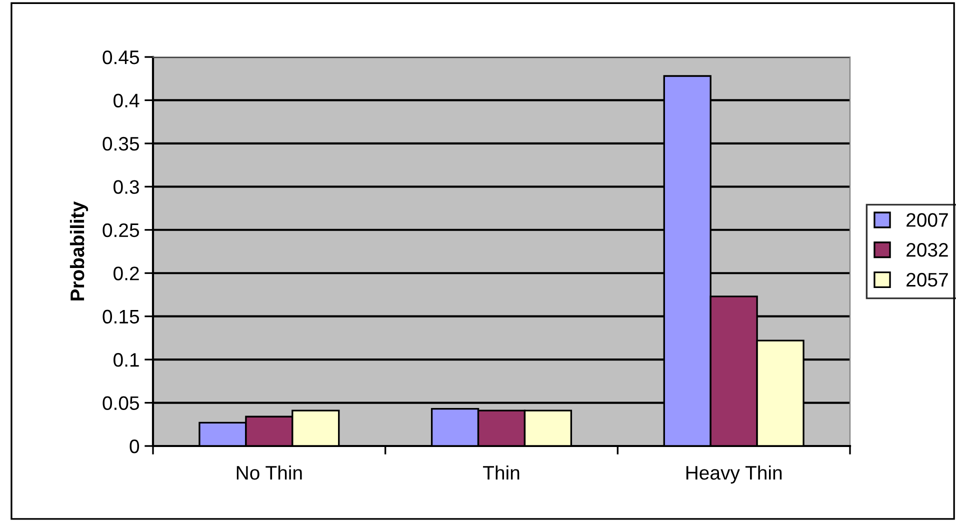 The image size is (956, 521). Describe the element at coordinates (120, 57) in the screenshot. I see `y-tick-label: 0.45` at that location.